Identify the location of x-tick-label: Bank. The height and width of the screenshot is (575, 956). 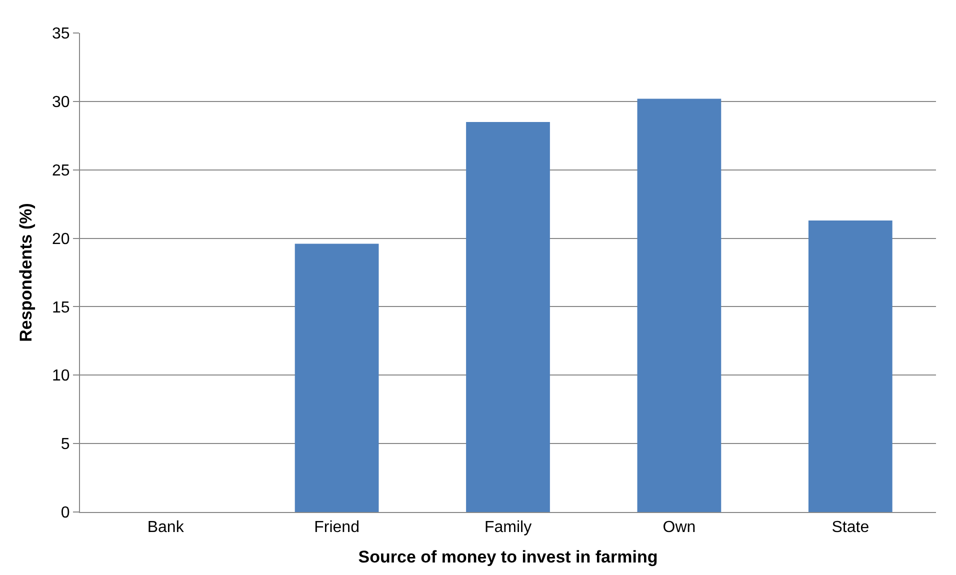
(166, 527).